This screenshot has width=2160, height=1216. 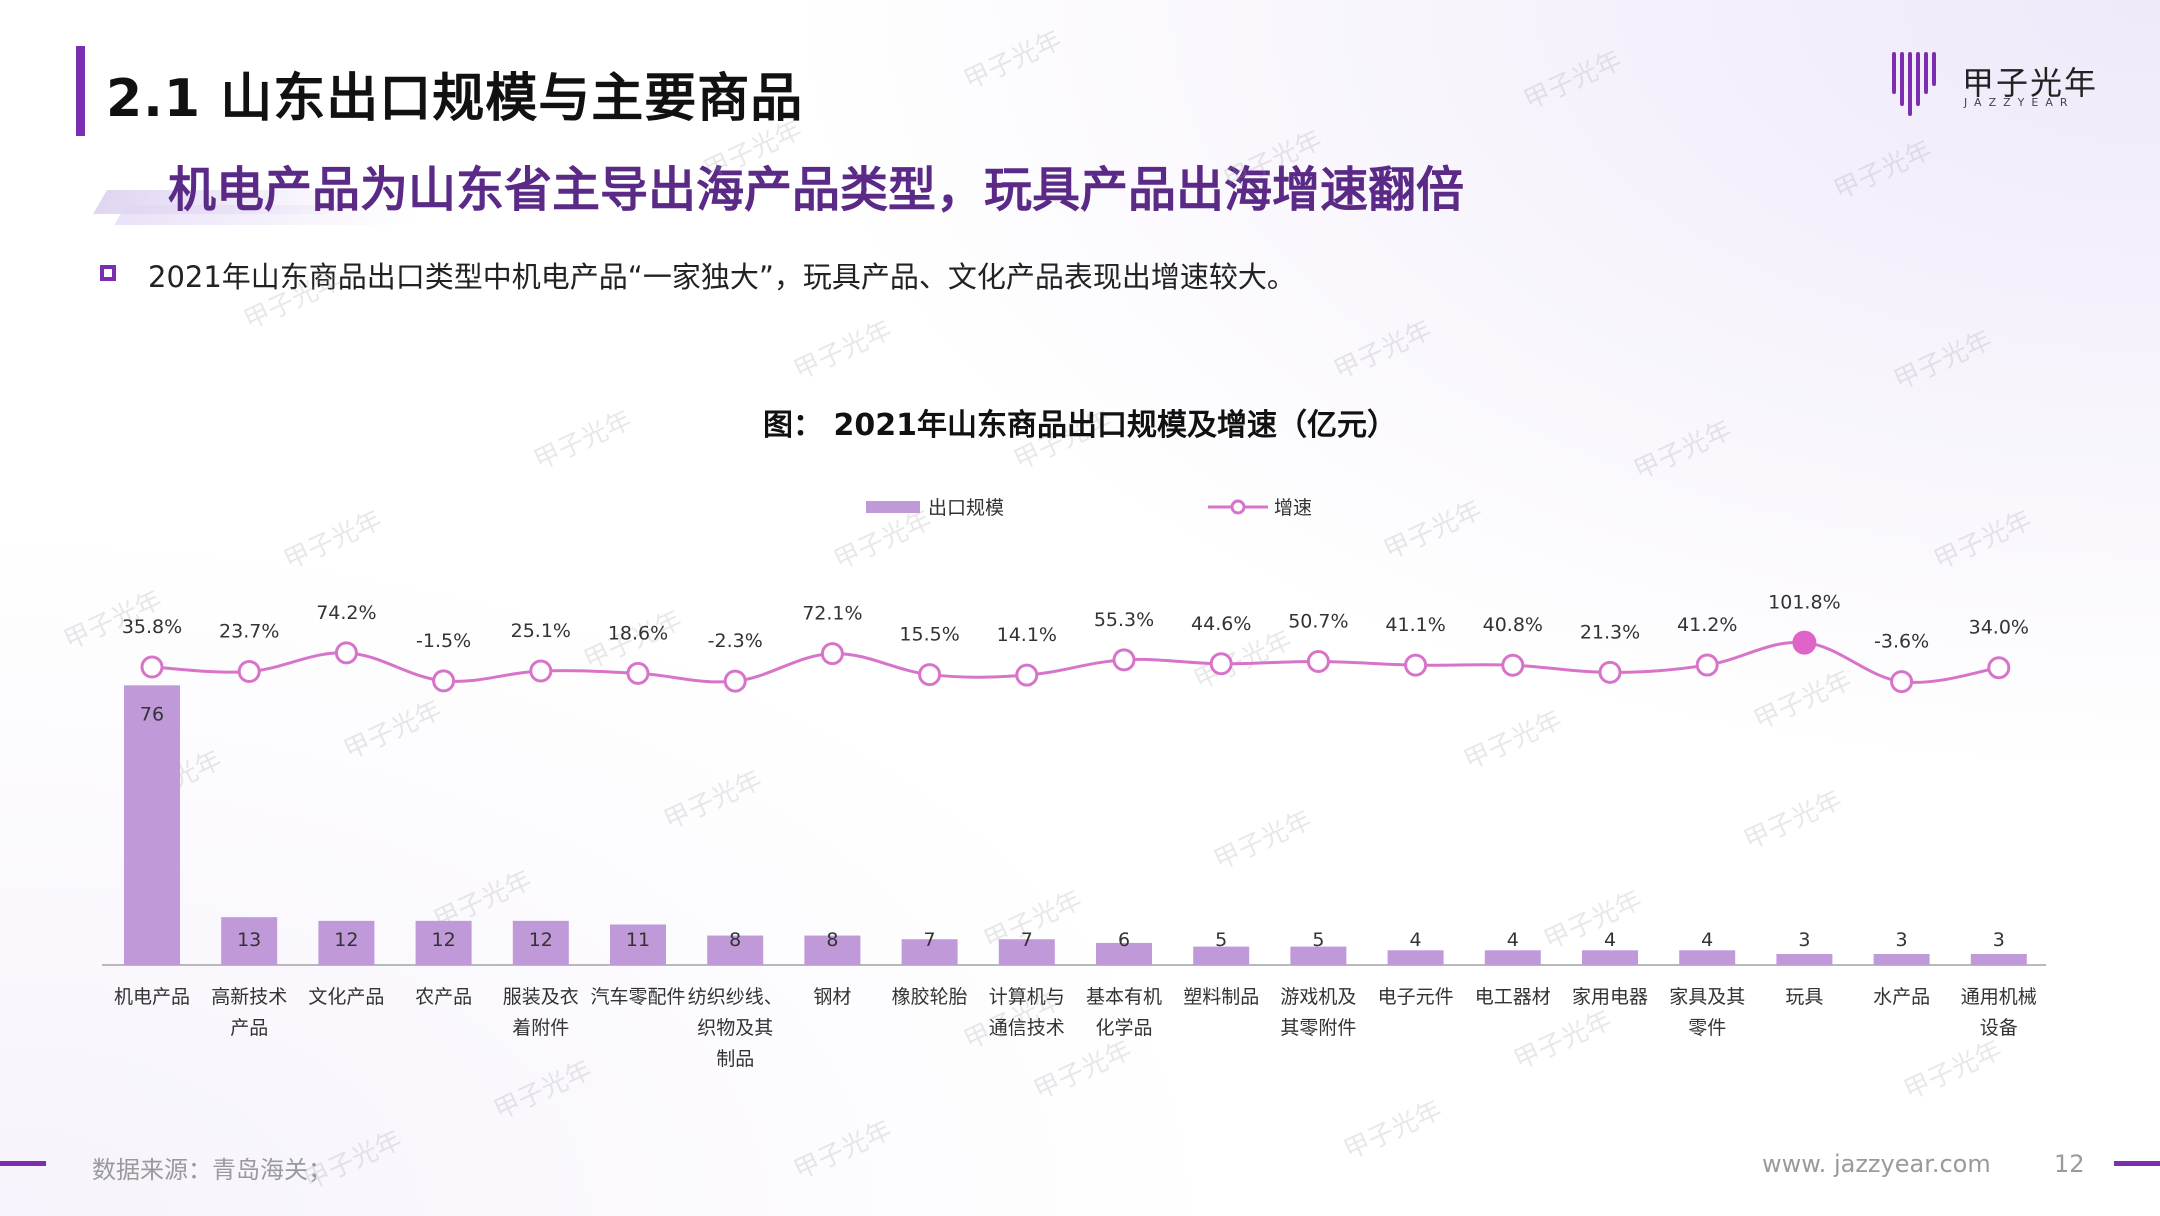 What do you see at coordinates (1318, 622) in the screenshot?
I see `growth-value-label: 50.7%` at bounding box center [1318, 622].